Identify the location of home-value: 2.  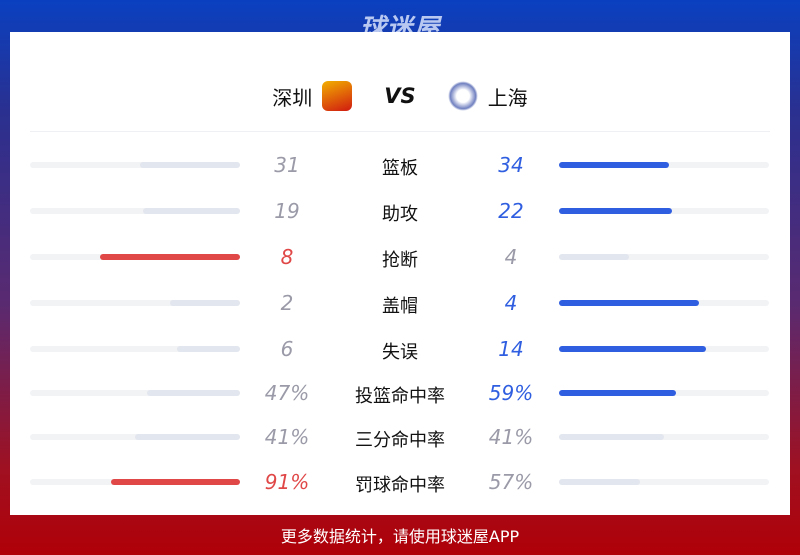
(287, 303).